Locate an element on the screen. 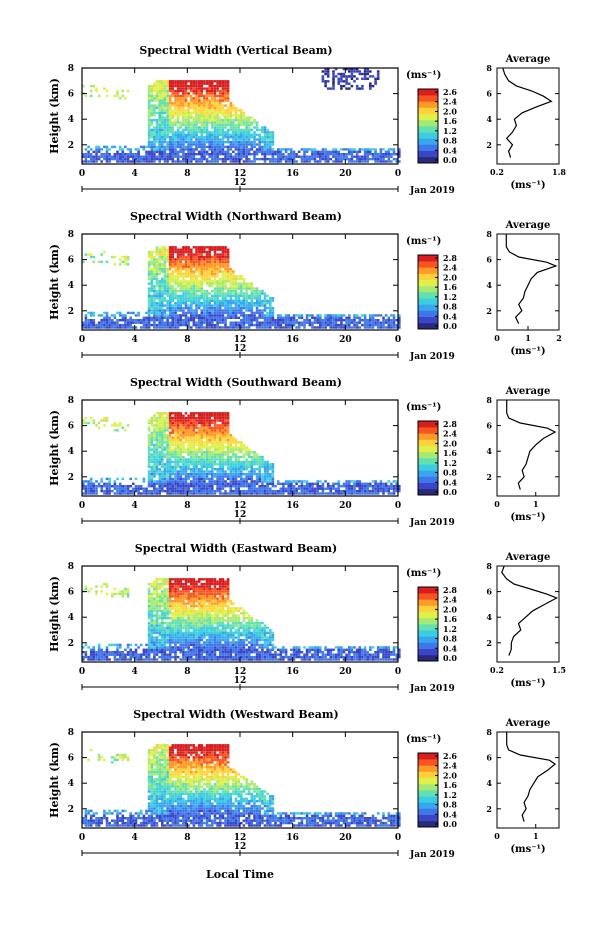  avg-y-tick-label: 8 is located at coordinates (489, 234).